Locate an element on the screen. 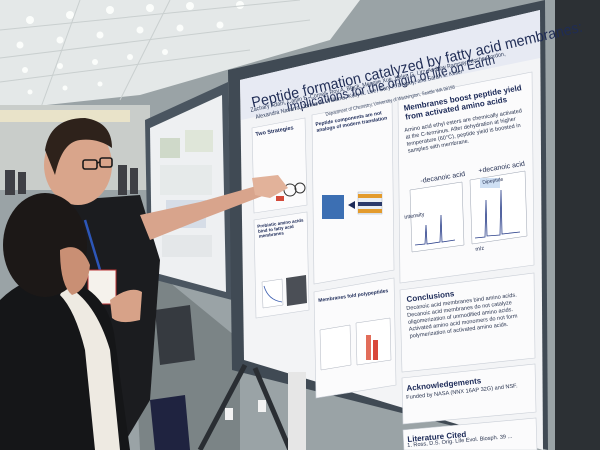  label-dipeptide: Dipeptide is located at coordinates (493, 181).